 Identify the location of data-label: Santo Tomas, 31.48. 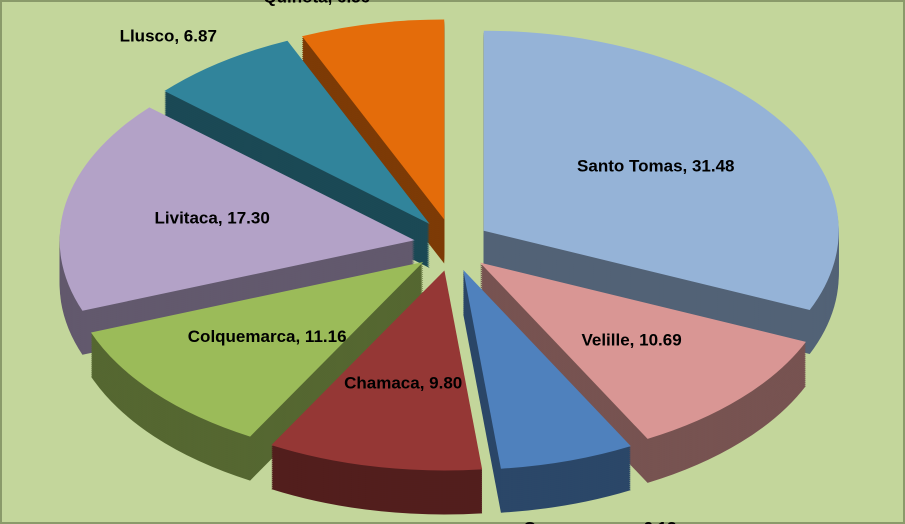
(655, 165).